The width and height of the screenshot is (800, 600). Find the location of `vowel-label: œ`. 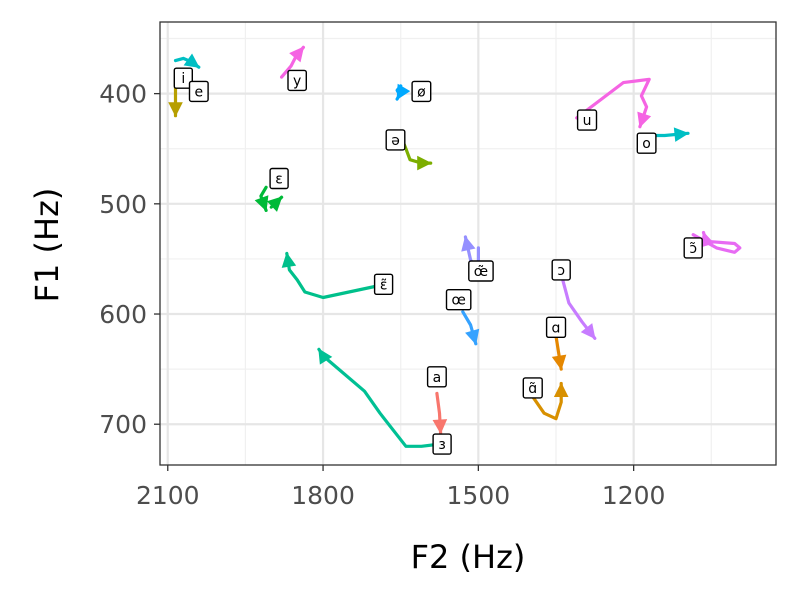

vowel-label: œ is located at coordinates (458, 300).